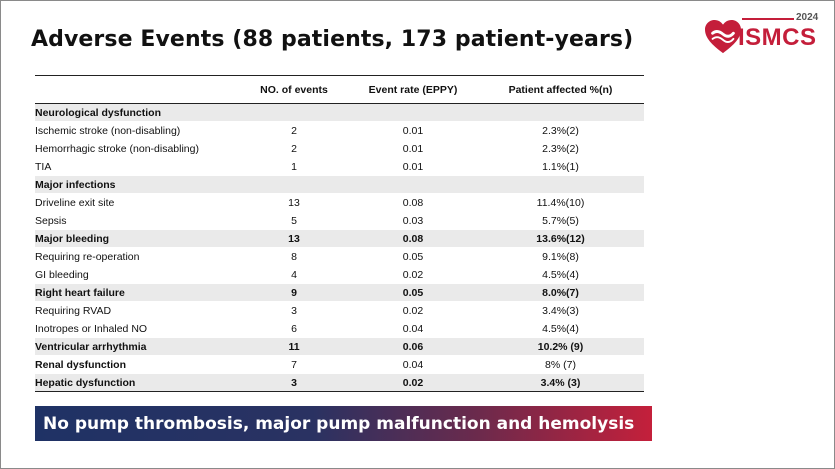 The height and width of the screenshot is (469, 835). I want to click on row-affected: 10.2% (9), so click(560, 346).